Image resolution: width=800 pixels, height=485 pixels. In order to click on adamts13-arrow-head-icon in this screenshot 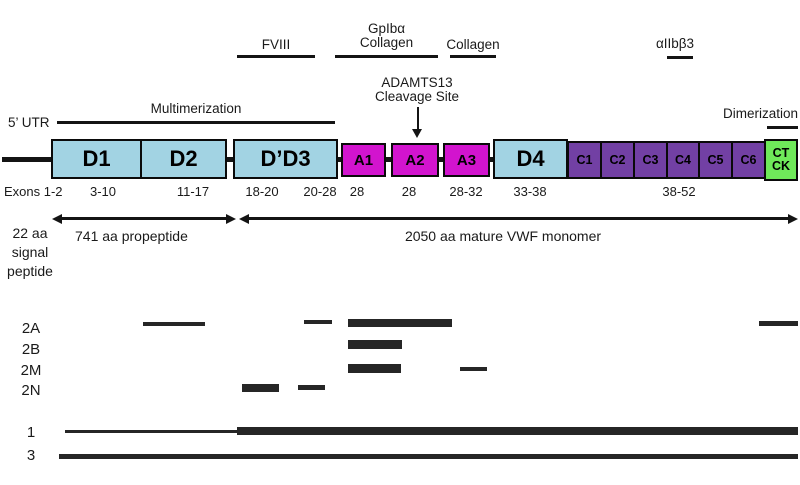, I will do `click(417, 133)`.